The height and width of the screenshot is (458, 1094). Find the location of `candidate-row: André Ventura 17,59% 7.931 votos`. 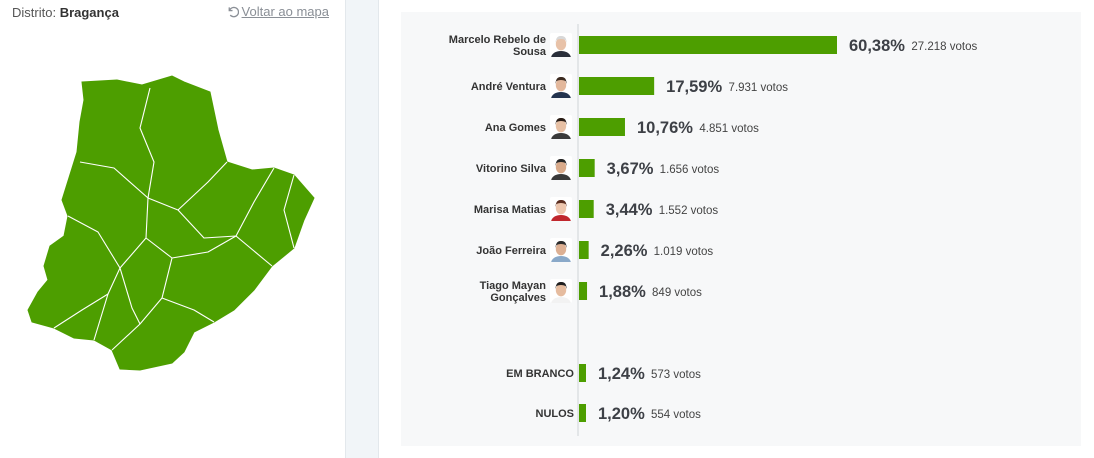

candidate-row: André Ventura 17,59% 7.931 votos is located at coordinates (630, 86).